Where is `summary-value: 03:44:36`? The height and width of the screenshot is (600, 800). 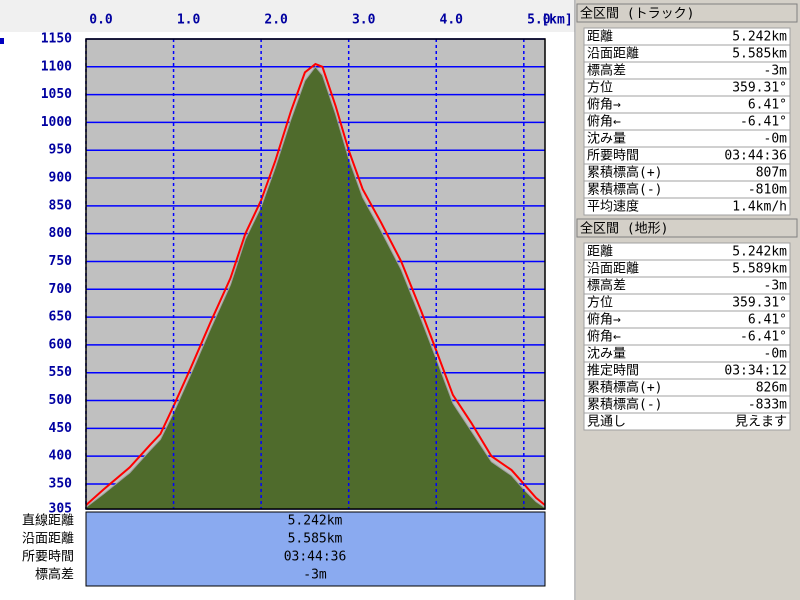
summary-value: 03:44:36 is located at coordinates (315, 557).